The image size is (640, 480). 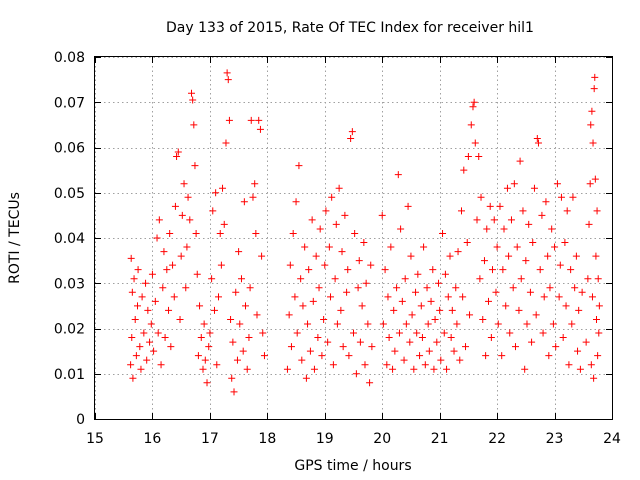 I want to click on y-tick-label: 0.04, so click(x=69, y=239).